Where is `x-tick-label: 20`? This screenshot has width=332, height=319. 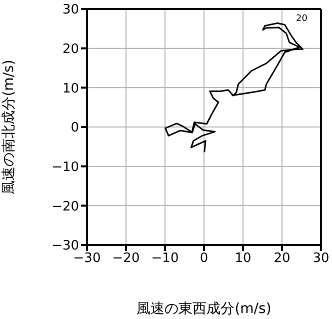 x-tick-label: 20 is located at coordinates (282, 258).